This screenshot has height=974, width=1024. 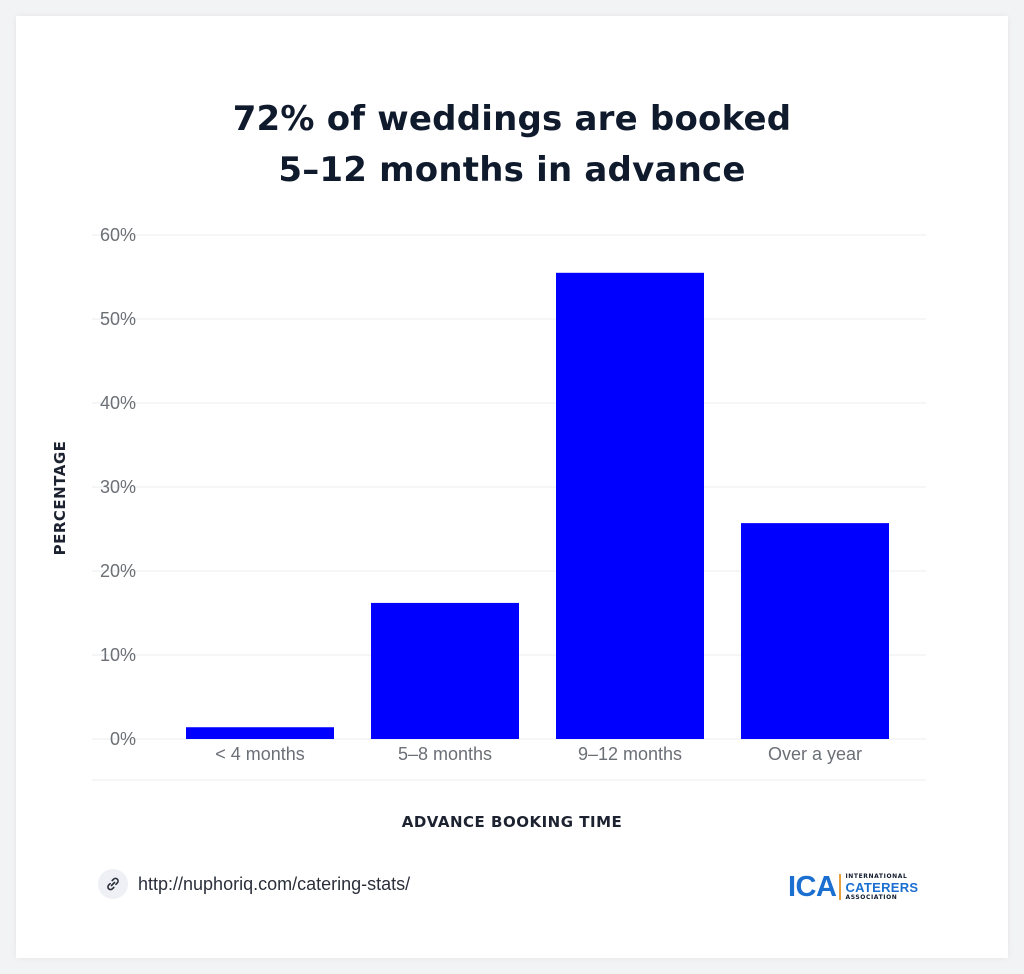 I want to click on link-icon, so click(x=113, y=884).